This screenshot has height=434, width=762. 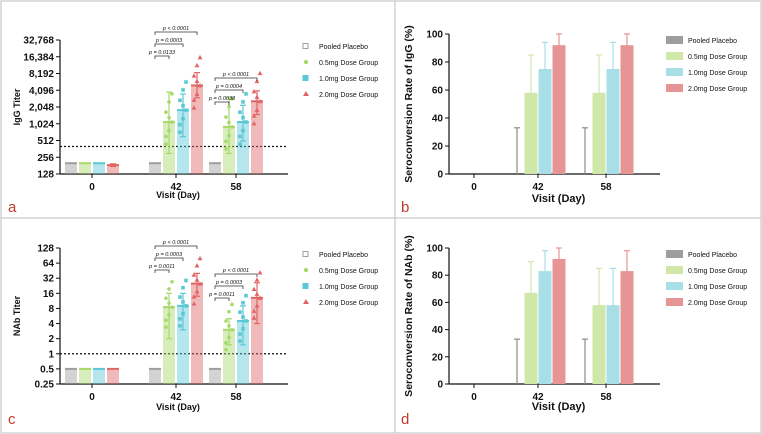 I want to click on panel-d-y-tick-label: 100, so click(x=434, y=249).